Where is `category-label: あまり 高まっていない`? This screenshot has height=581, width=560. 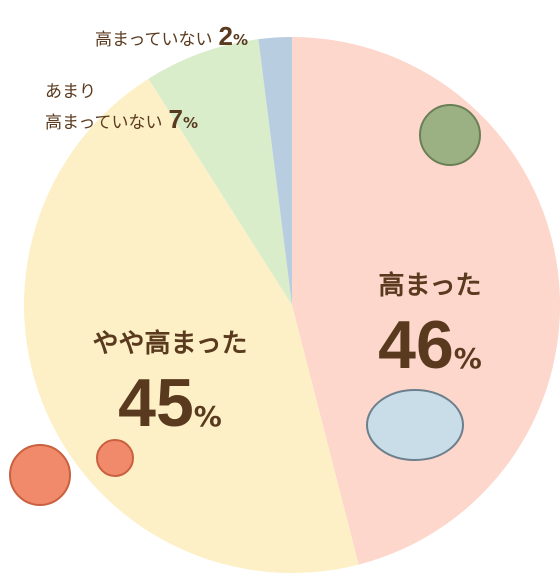
category-label: あまり 高まっていない is located at coordinates (104, 108).